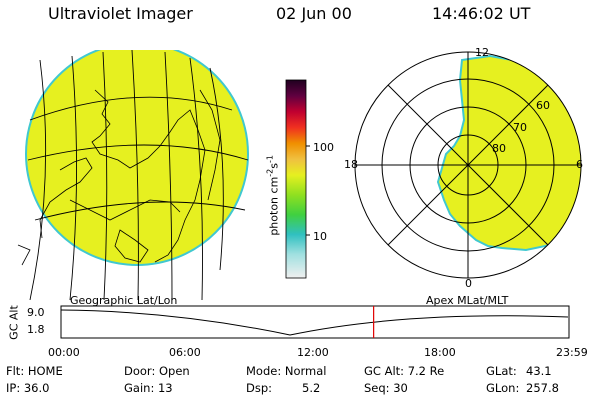  I want to click on altitude-curve, so click(314, 322).